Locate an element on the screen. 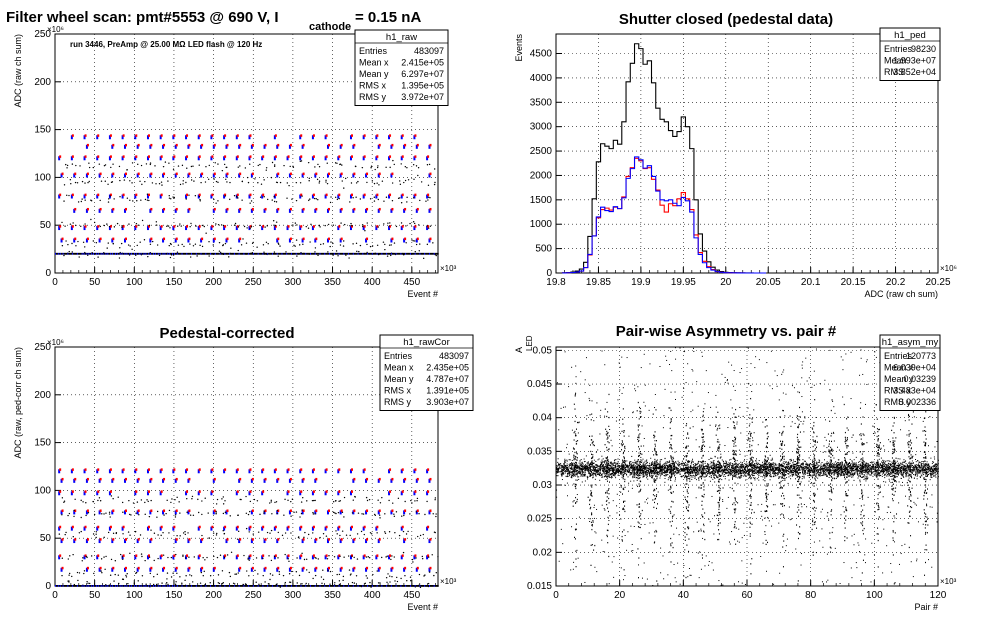 Image resolution: width=996 pixels, height=622 pixels. y-tick-label: 3500 is located at coordinates (541, 102).